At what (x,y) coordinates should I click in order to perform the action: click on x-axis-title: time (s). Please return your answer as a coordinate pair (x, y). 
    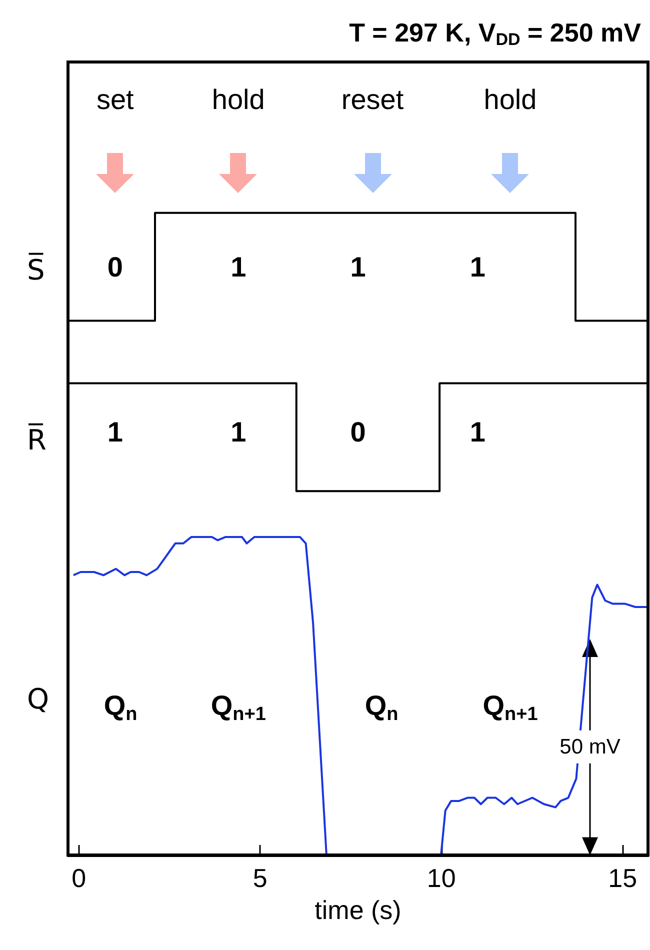
    Looking at the image, I should click on (358, 910).